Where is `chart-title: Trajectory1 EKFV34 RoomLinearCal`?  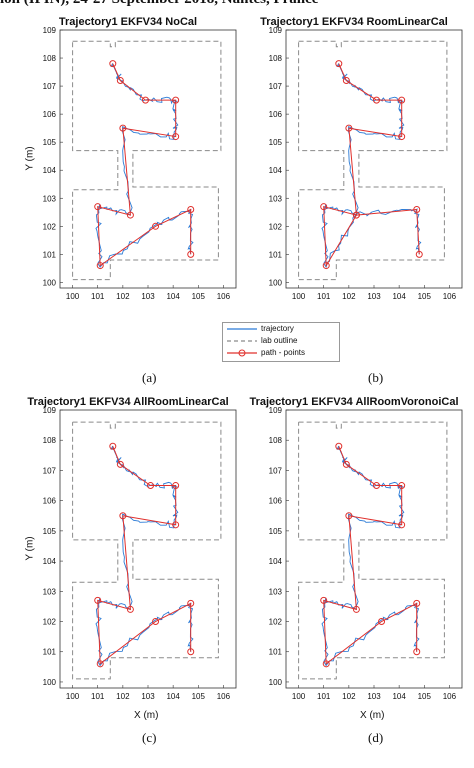
chart-title: Trajectory1 EKFV34 RoomLinearCal is located at coordinates (354, 22).